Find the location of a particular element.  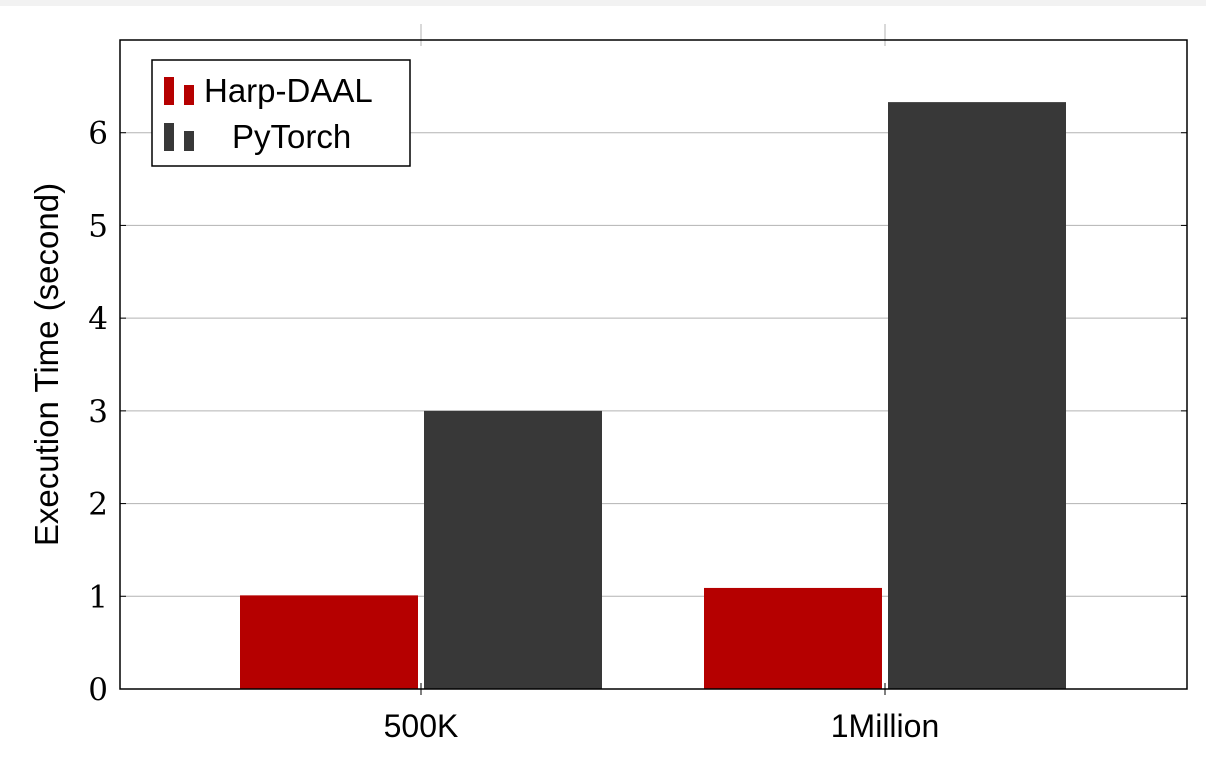

y-tick-label: 6 is located at coordinates (98, 134).